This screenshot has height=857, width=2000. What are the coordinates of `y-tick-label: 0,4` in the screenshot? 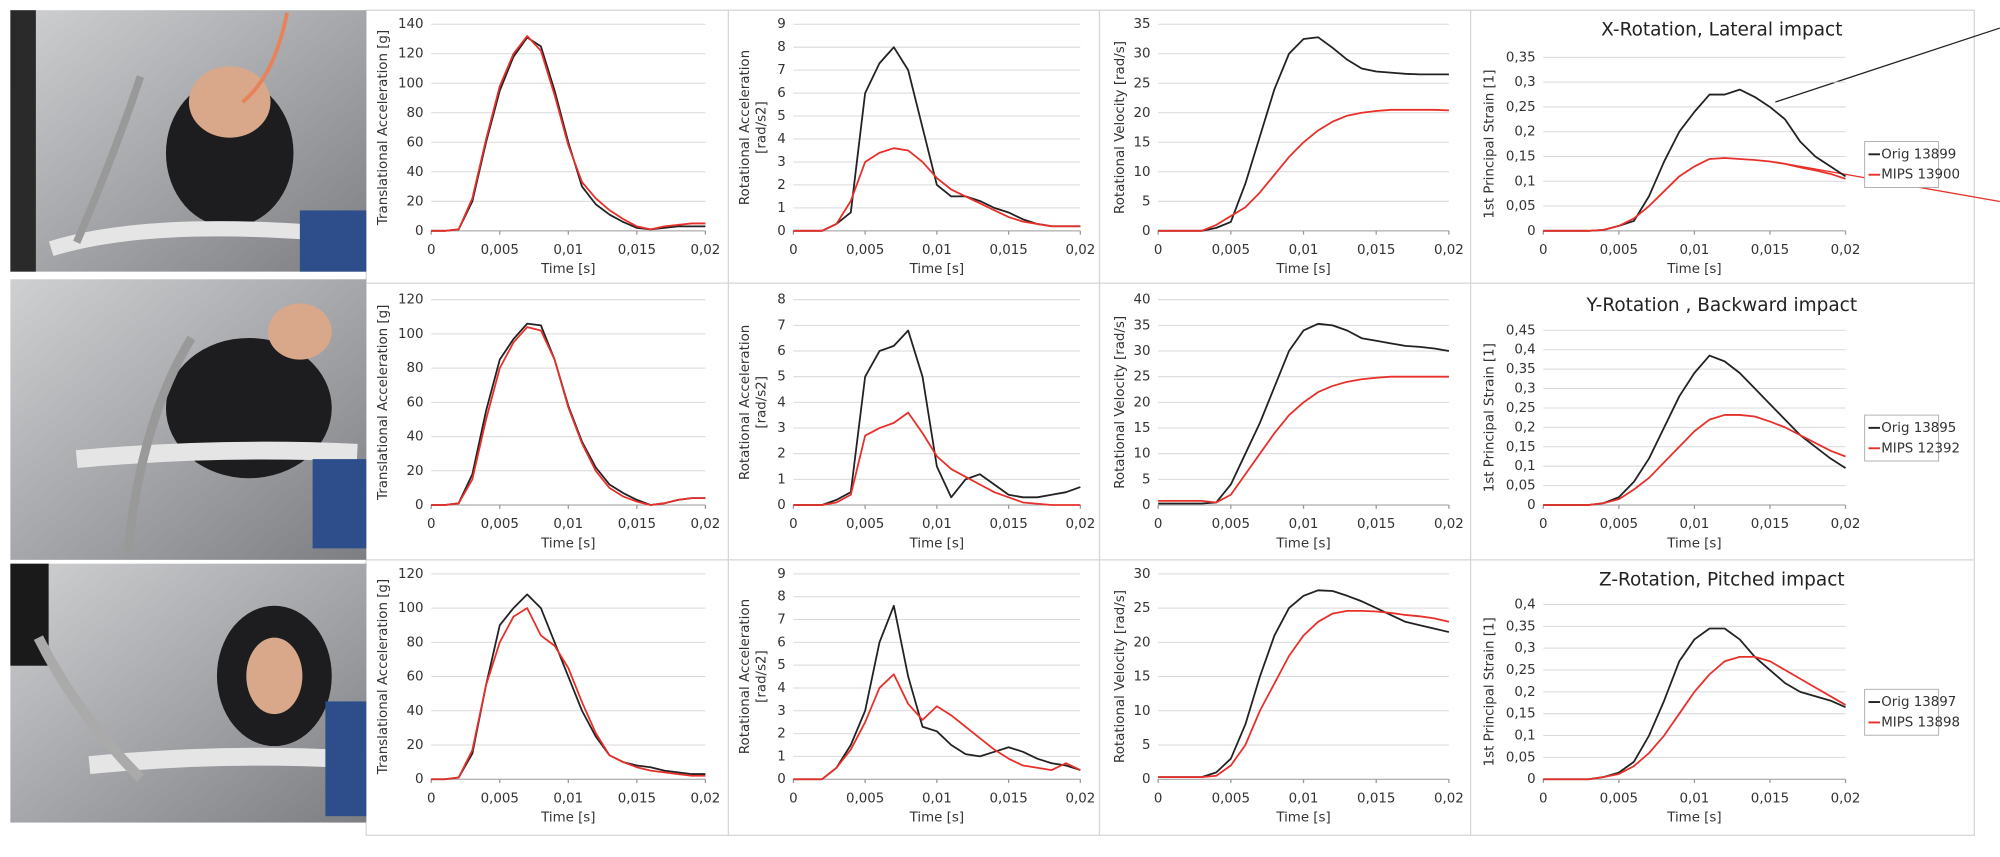 It's located at (1524, 604).